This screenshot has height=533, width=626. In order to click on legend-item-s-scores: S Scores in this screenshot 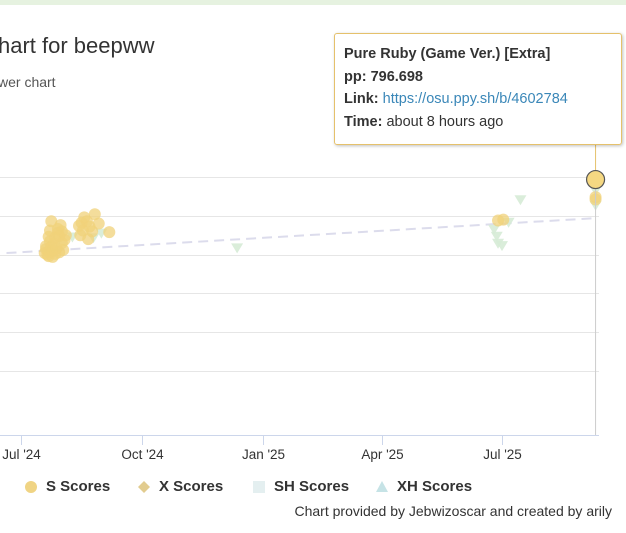, I will do `click(67, 486)`.